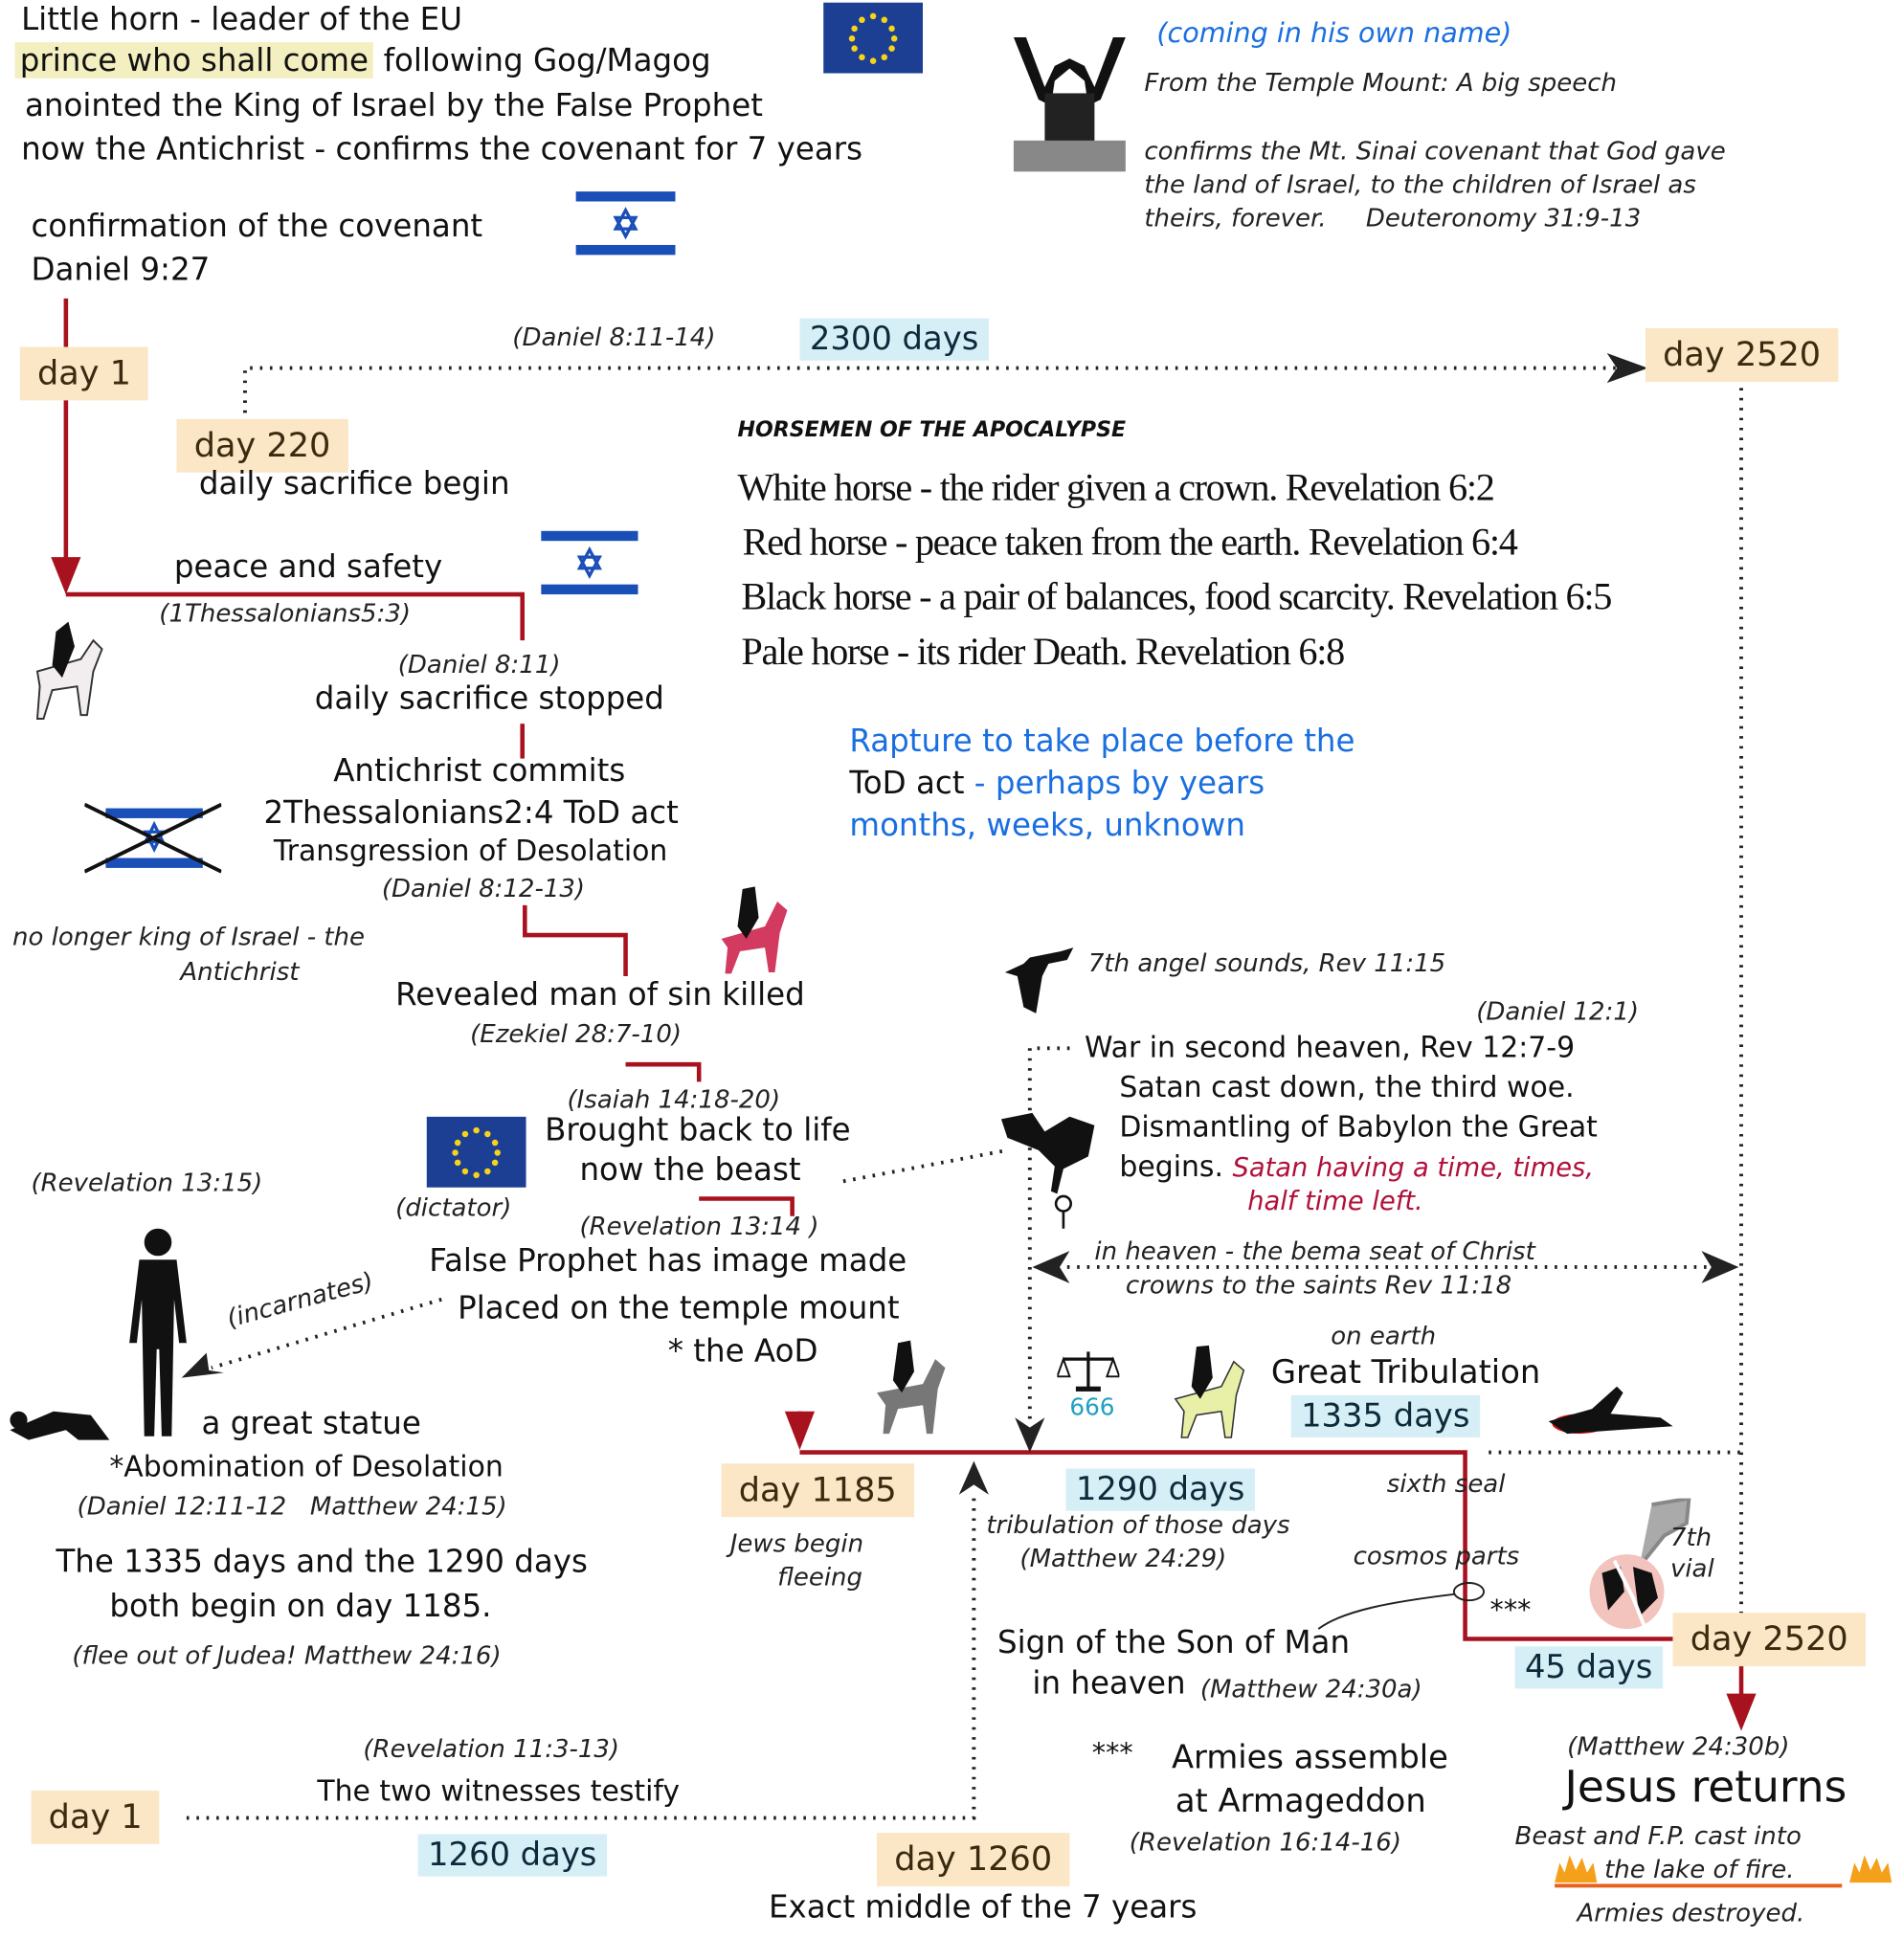 The width and height of the screenshot is (1903, 1960). Describe the element at coordinates (512, 1856) in the screenshot. I see `days-1260: 1260 days` at that location.